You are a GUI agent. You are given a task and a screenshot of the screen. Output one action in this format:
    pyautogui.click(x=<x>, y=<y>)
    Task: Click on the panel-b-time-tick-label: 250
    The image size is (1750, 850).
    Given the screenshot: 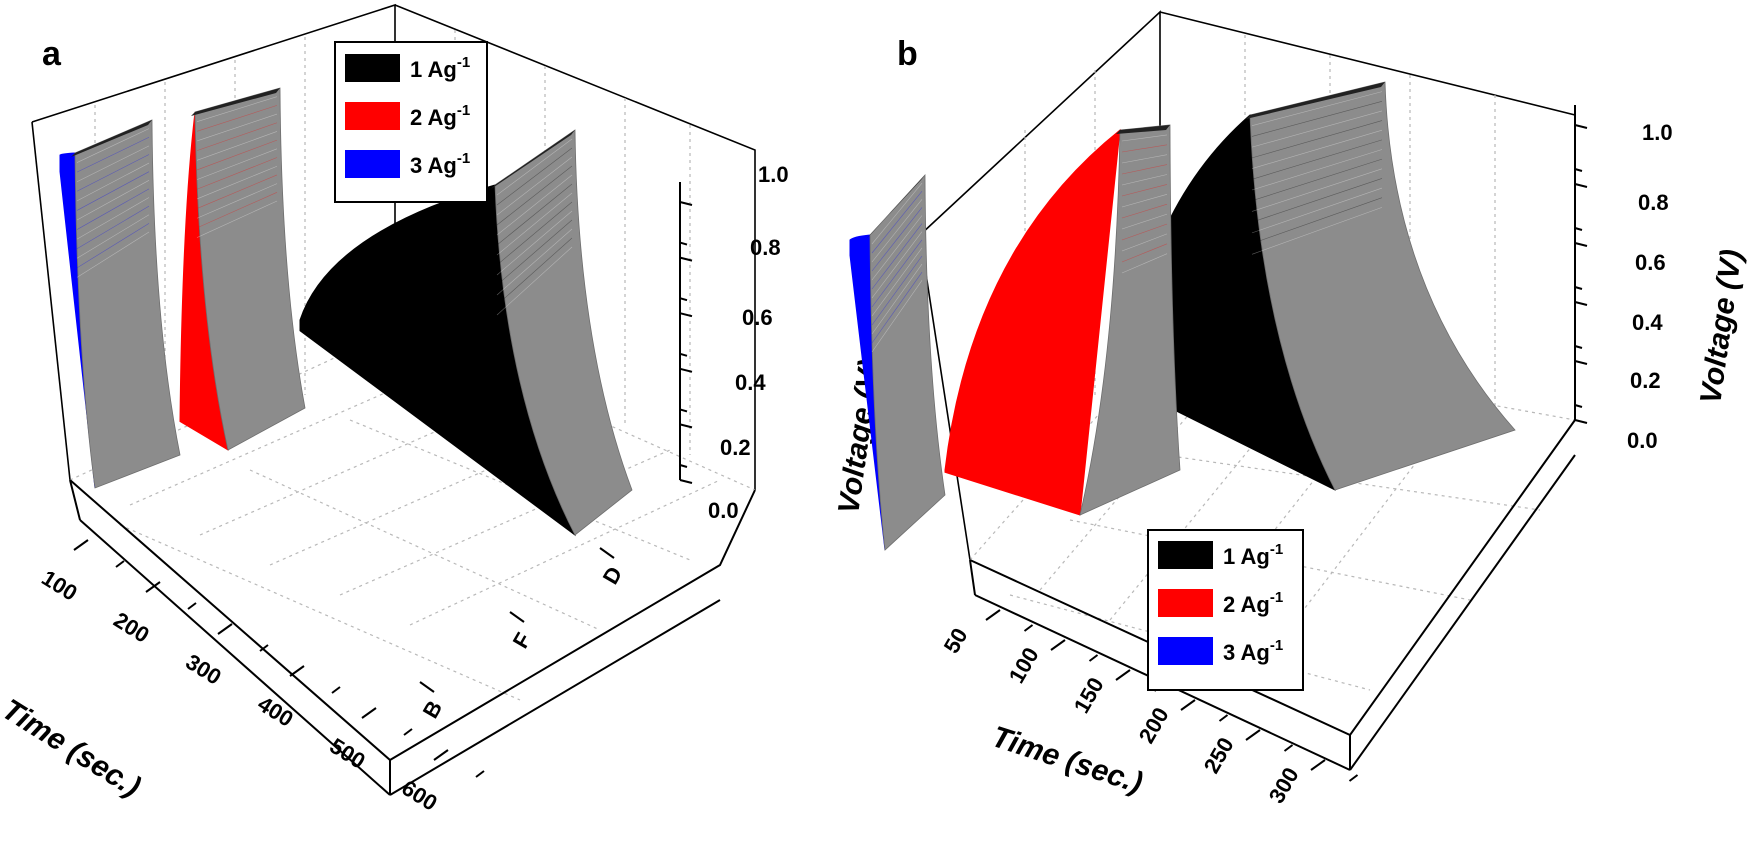 What is the action you would take?
    pyautogui.click(x=1219, y=755)
    